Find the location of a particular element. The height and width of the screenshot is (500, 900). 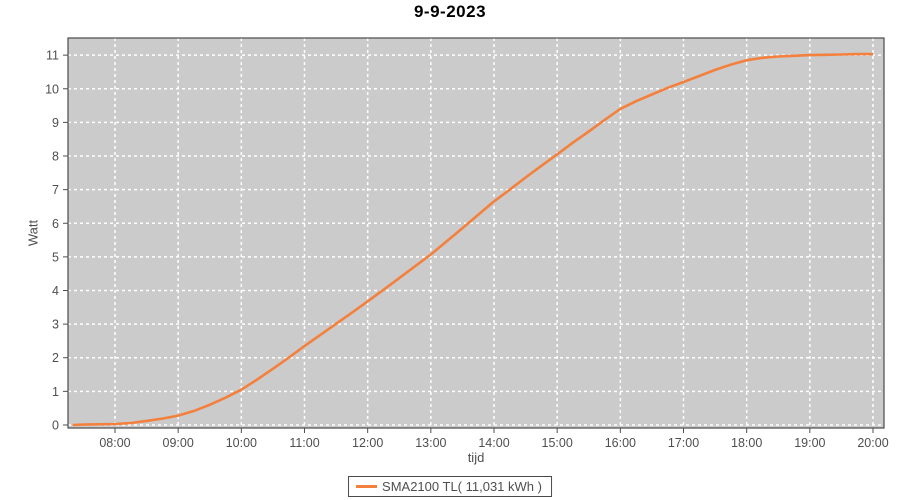

y-tick-label: 1 is located at coordinates (55, 392).